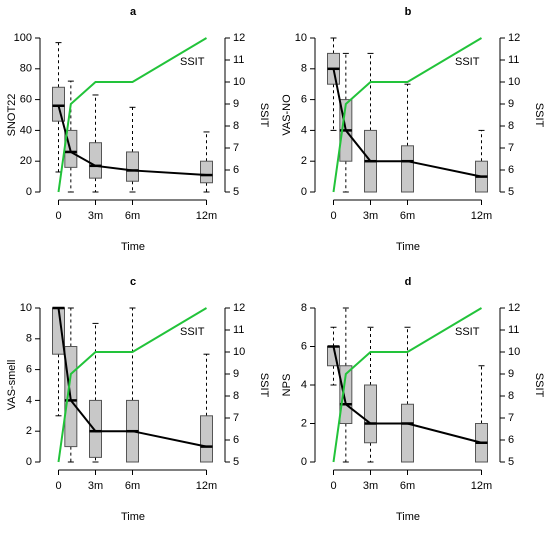 This screenshot has width=550, height=539. I want to click on panel-title: b, so click(408, 12).